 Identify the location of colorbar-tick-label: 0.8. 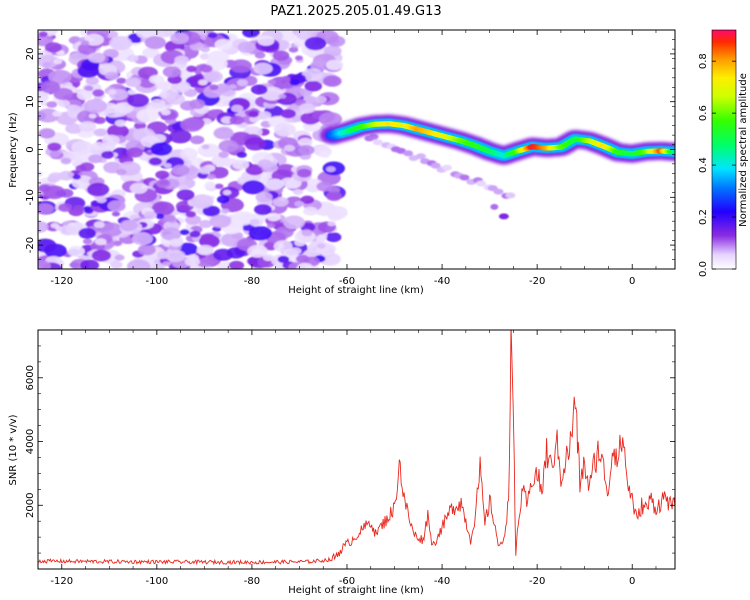
(703, 61).